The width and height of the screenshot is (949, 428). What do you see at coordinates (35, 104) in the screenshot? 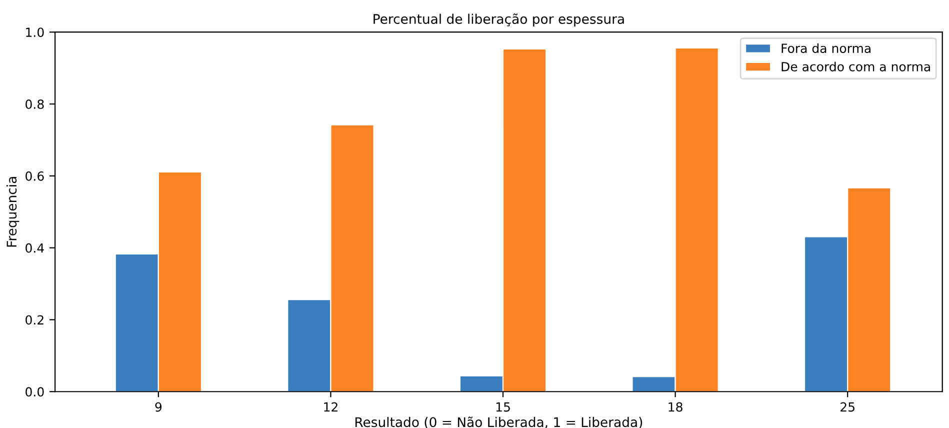
I see `y-tick-label: 0.8` at bounding box center [35, 104].